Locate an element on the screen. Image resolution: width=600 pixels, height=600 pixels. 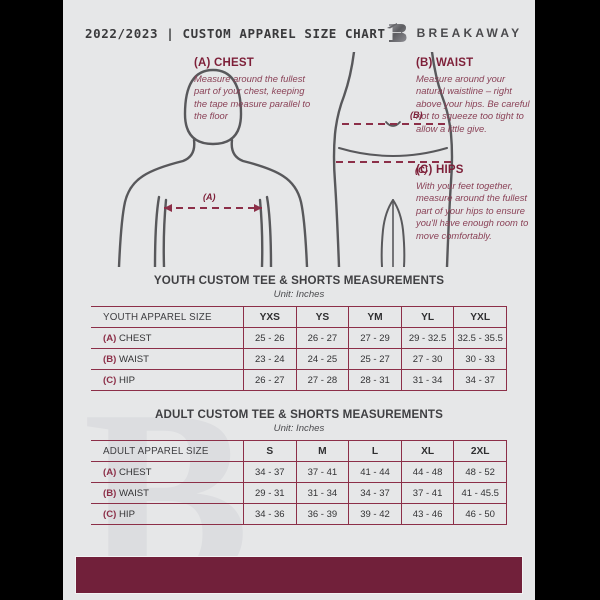
youth-row-1-label: (B) WAIST is located at coordinates (167, 359).